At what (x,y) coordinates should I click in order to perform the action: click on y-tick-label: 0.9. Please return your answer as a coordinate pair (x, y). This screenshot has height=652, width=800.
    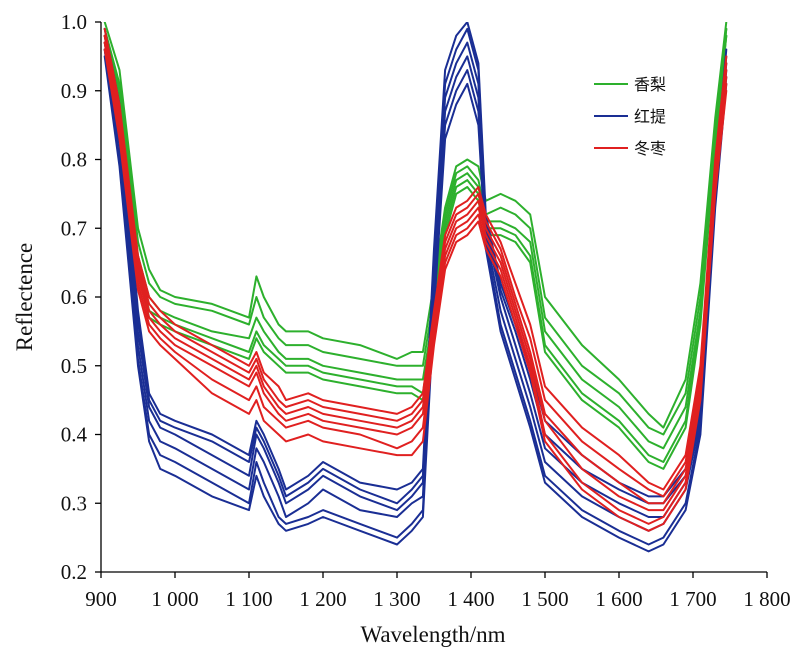
    Looking at the image, I should click on (74, 91).